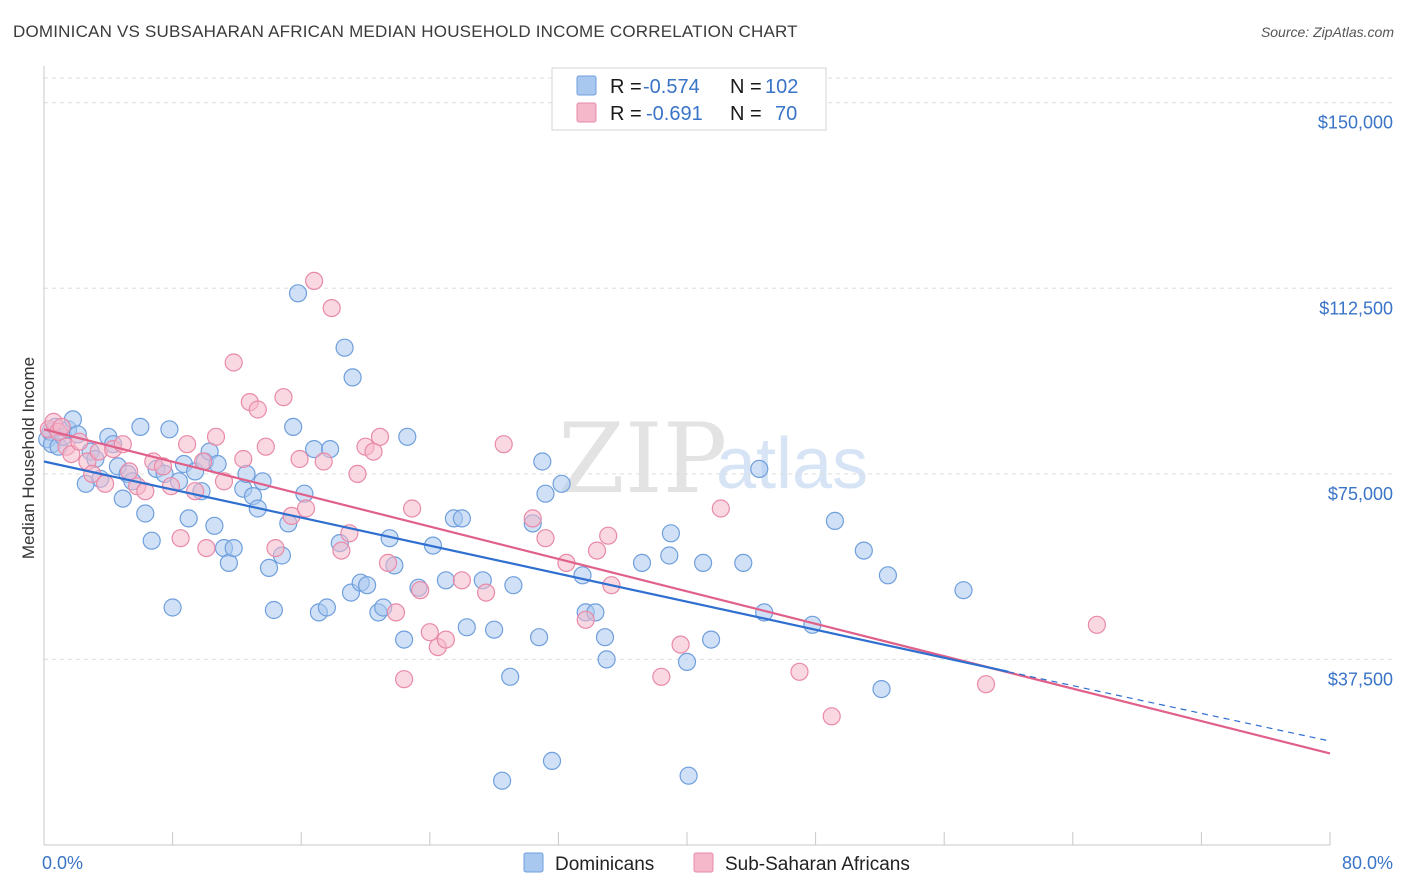  What do you see at coordinates (28, 458) in the screenshot?
I see `y-axis-label: Median Household Income` at bounding box center [28, 458].